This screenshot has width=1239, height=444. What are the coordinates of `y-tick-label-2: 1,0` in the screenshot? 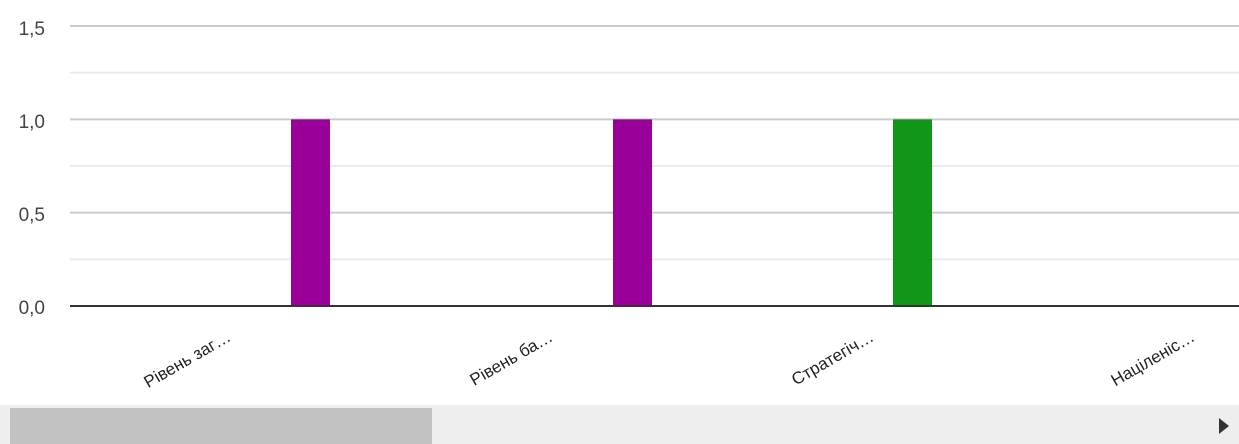 It's located at (32, 122).